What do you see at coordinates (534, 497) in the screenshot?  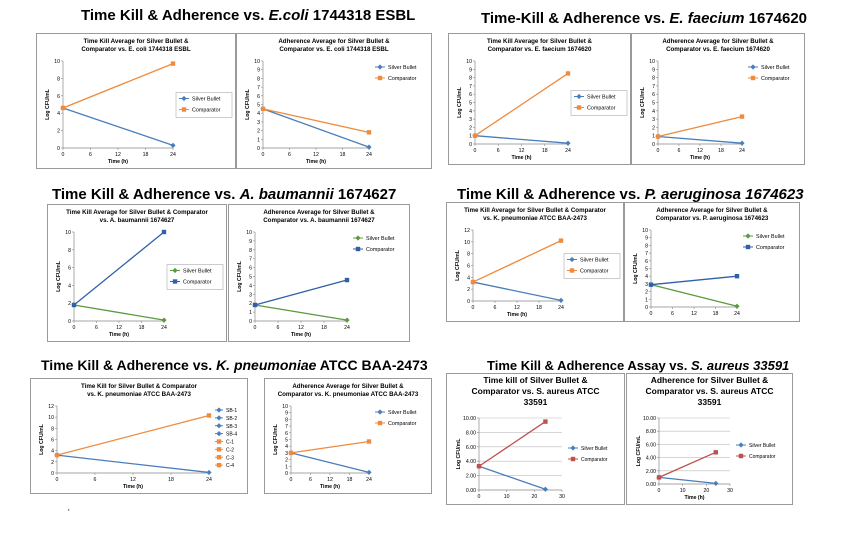 I see `x-tick-label: 20` at bounding box center [534, 497].